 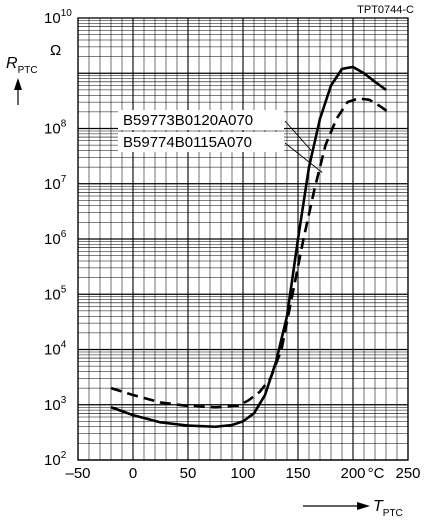 What do you see at coordinates (242, 473) in the screenshot?
I see `x-tick-label: 100` at bounding box center [242, 473].